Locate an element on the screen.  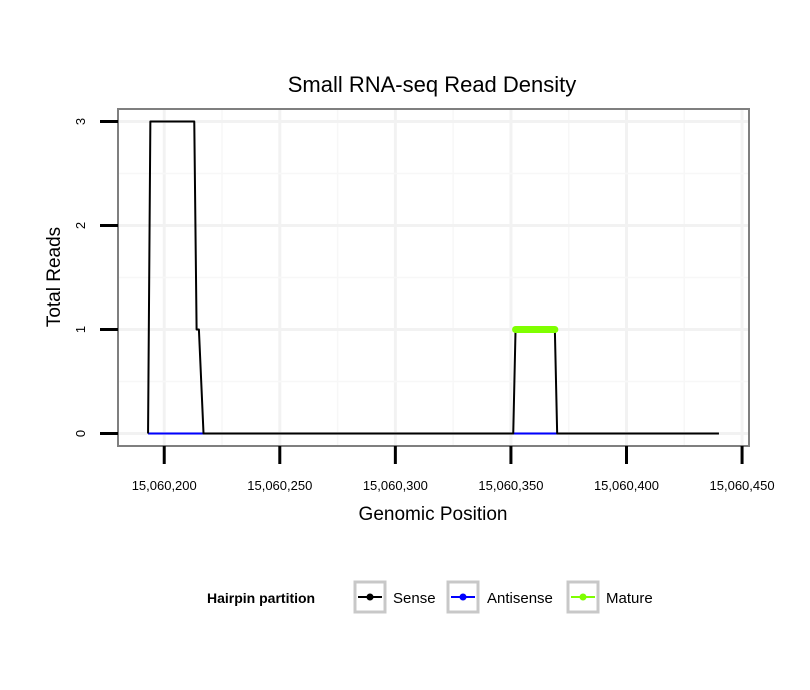
y-tick-label: 1 is located at coordinates (80, 329).